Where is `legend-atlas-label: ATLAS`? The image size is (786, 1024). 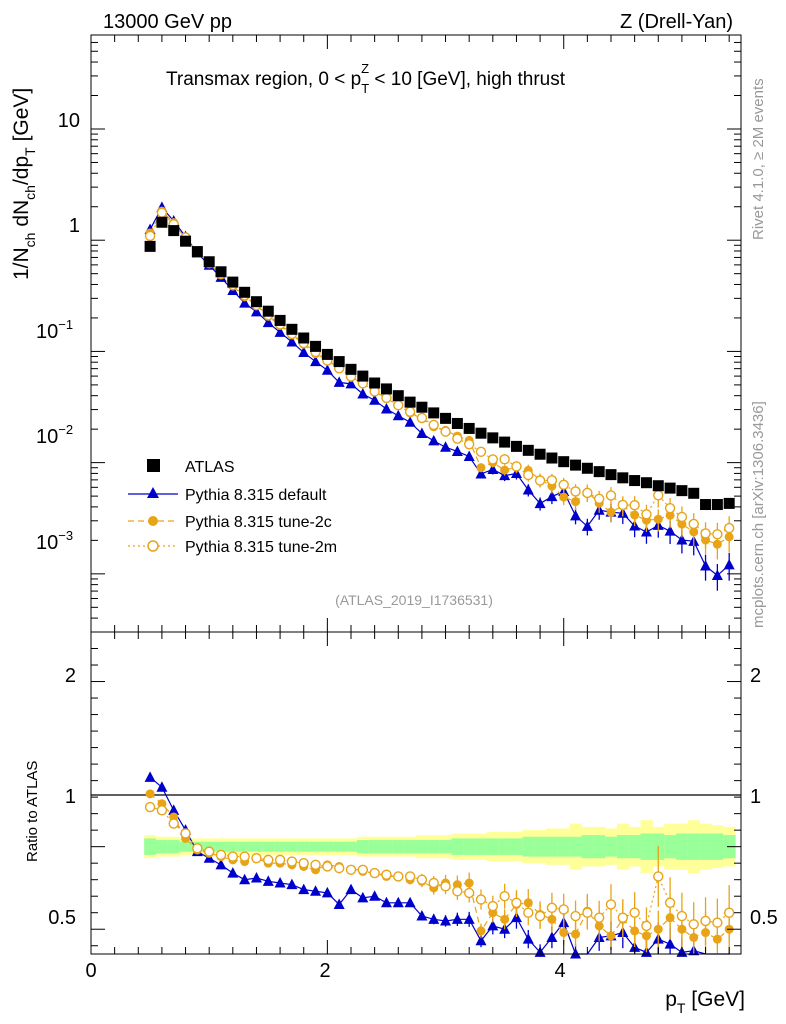 legend-atlas-label: ATLAS is located at coordinates (210, 467).